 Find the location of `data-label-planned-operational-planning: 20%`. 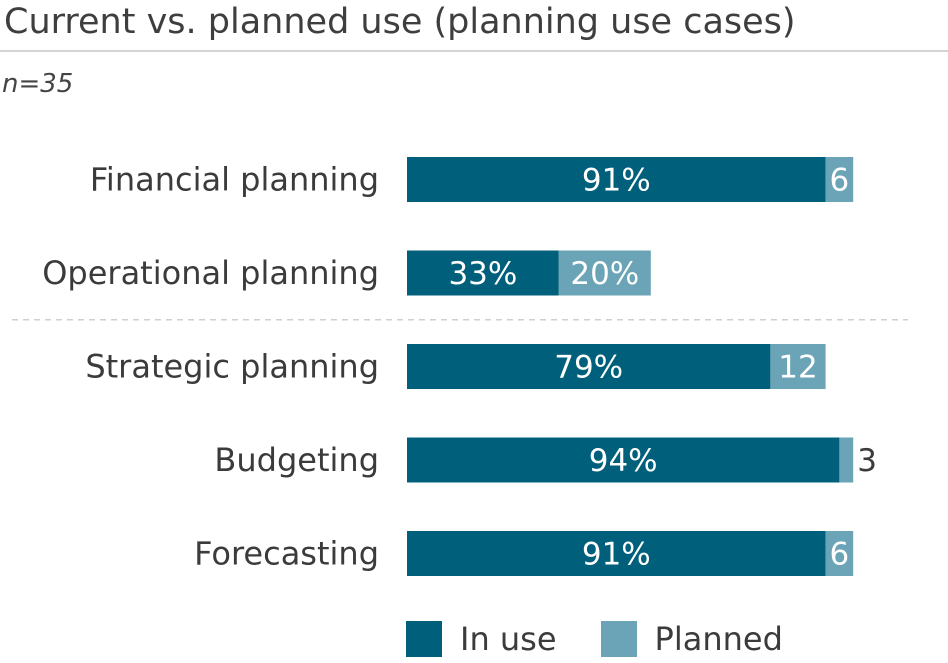

data-label-planned-operational-planning: 20% is located at coordinates (604, 274).